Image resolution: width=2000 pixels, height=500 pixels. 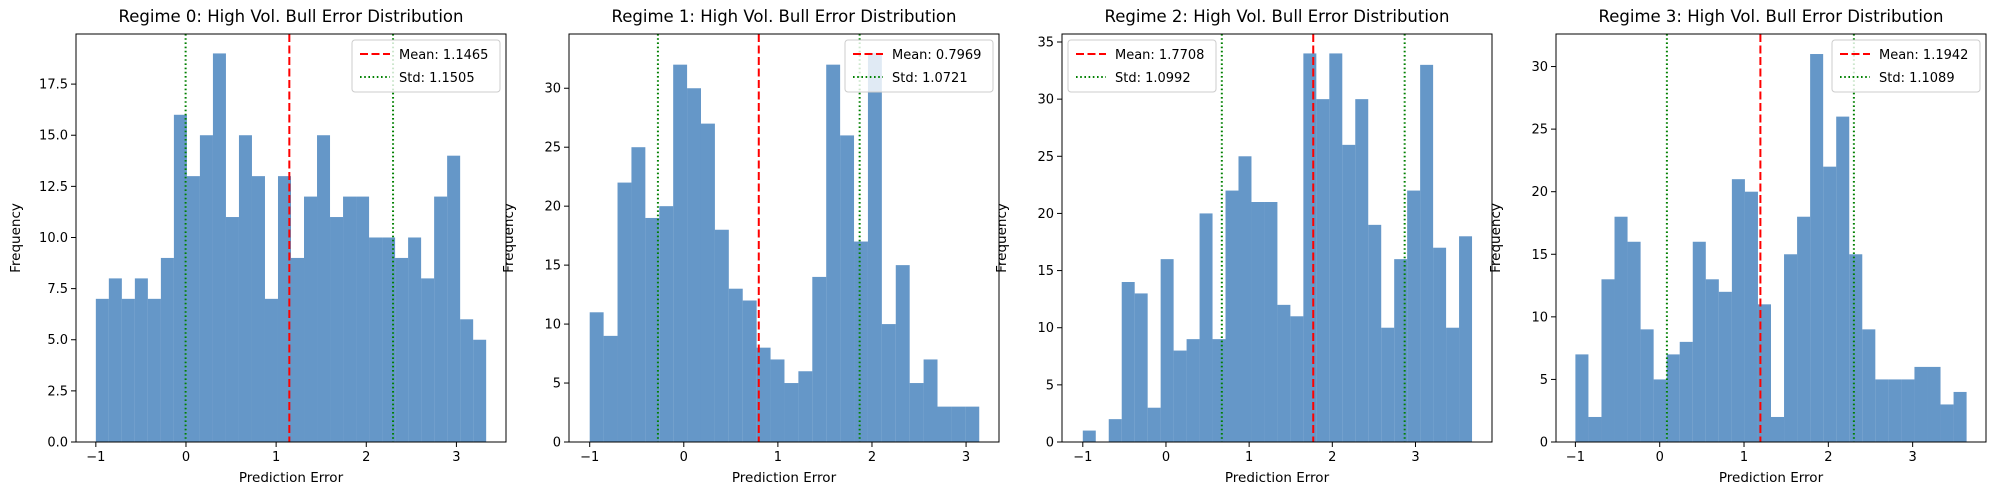 I want to click on legend: Mean: 1.1465 Std: 1.1505, so click(x=426, y=66).